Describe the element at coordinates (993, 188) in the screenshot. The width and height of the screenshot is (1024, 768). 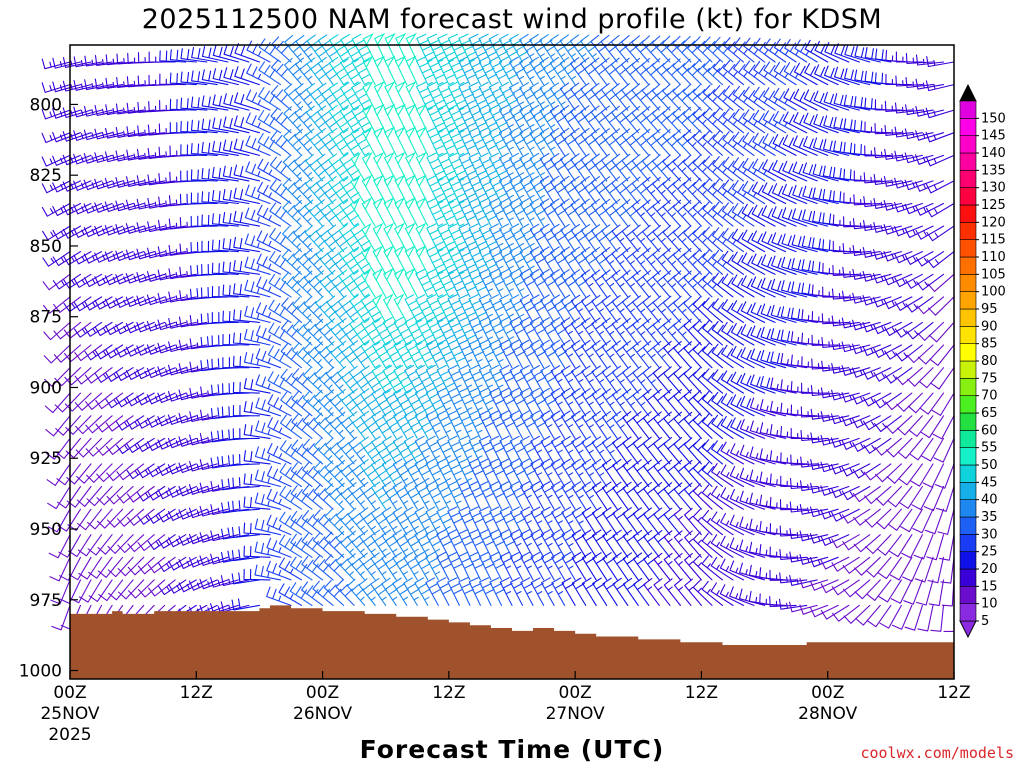
I see `colorbar-label: 130` at that location.